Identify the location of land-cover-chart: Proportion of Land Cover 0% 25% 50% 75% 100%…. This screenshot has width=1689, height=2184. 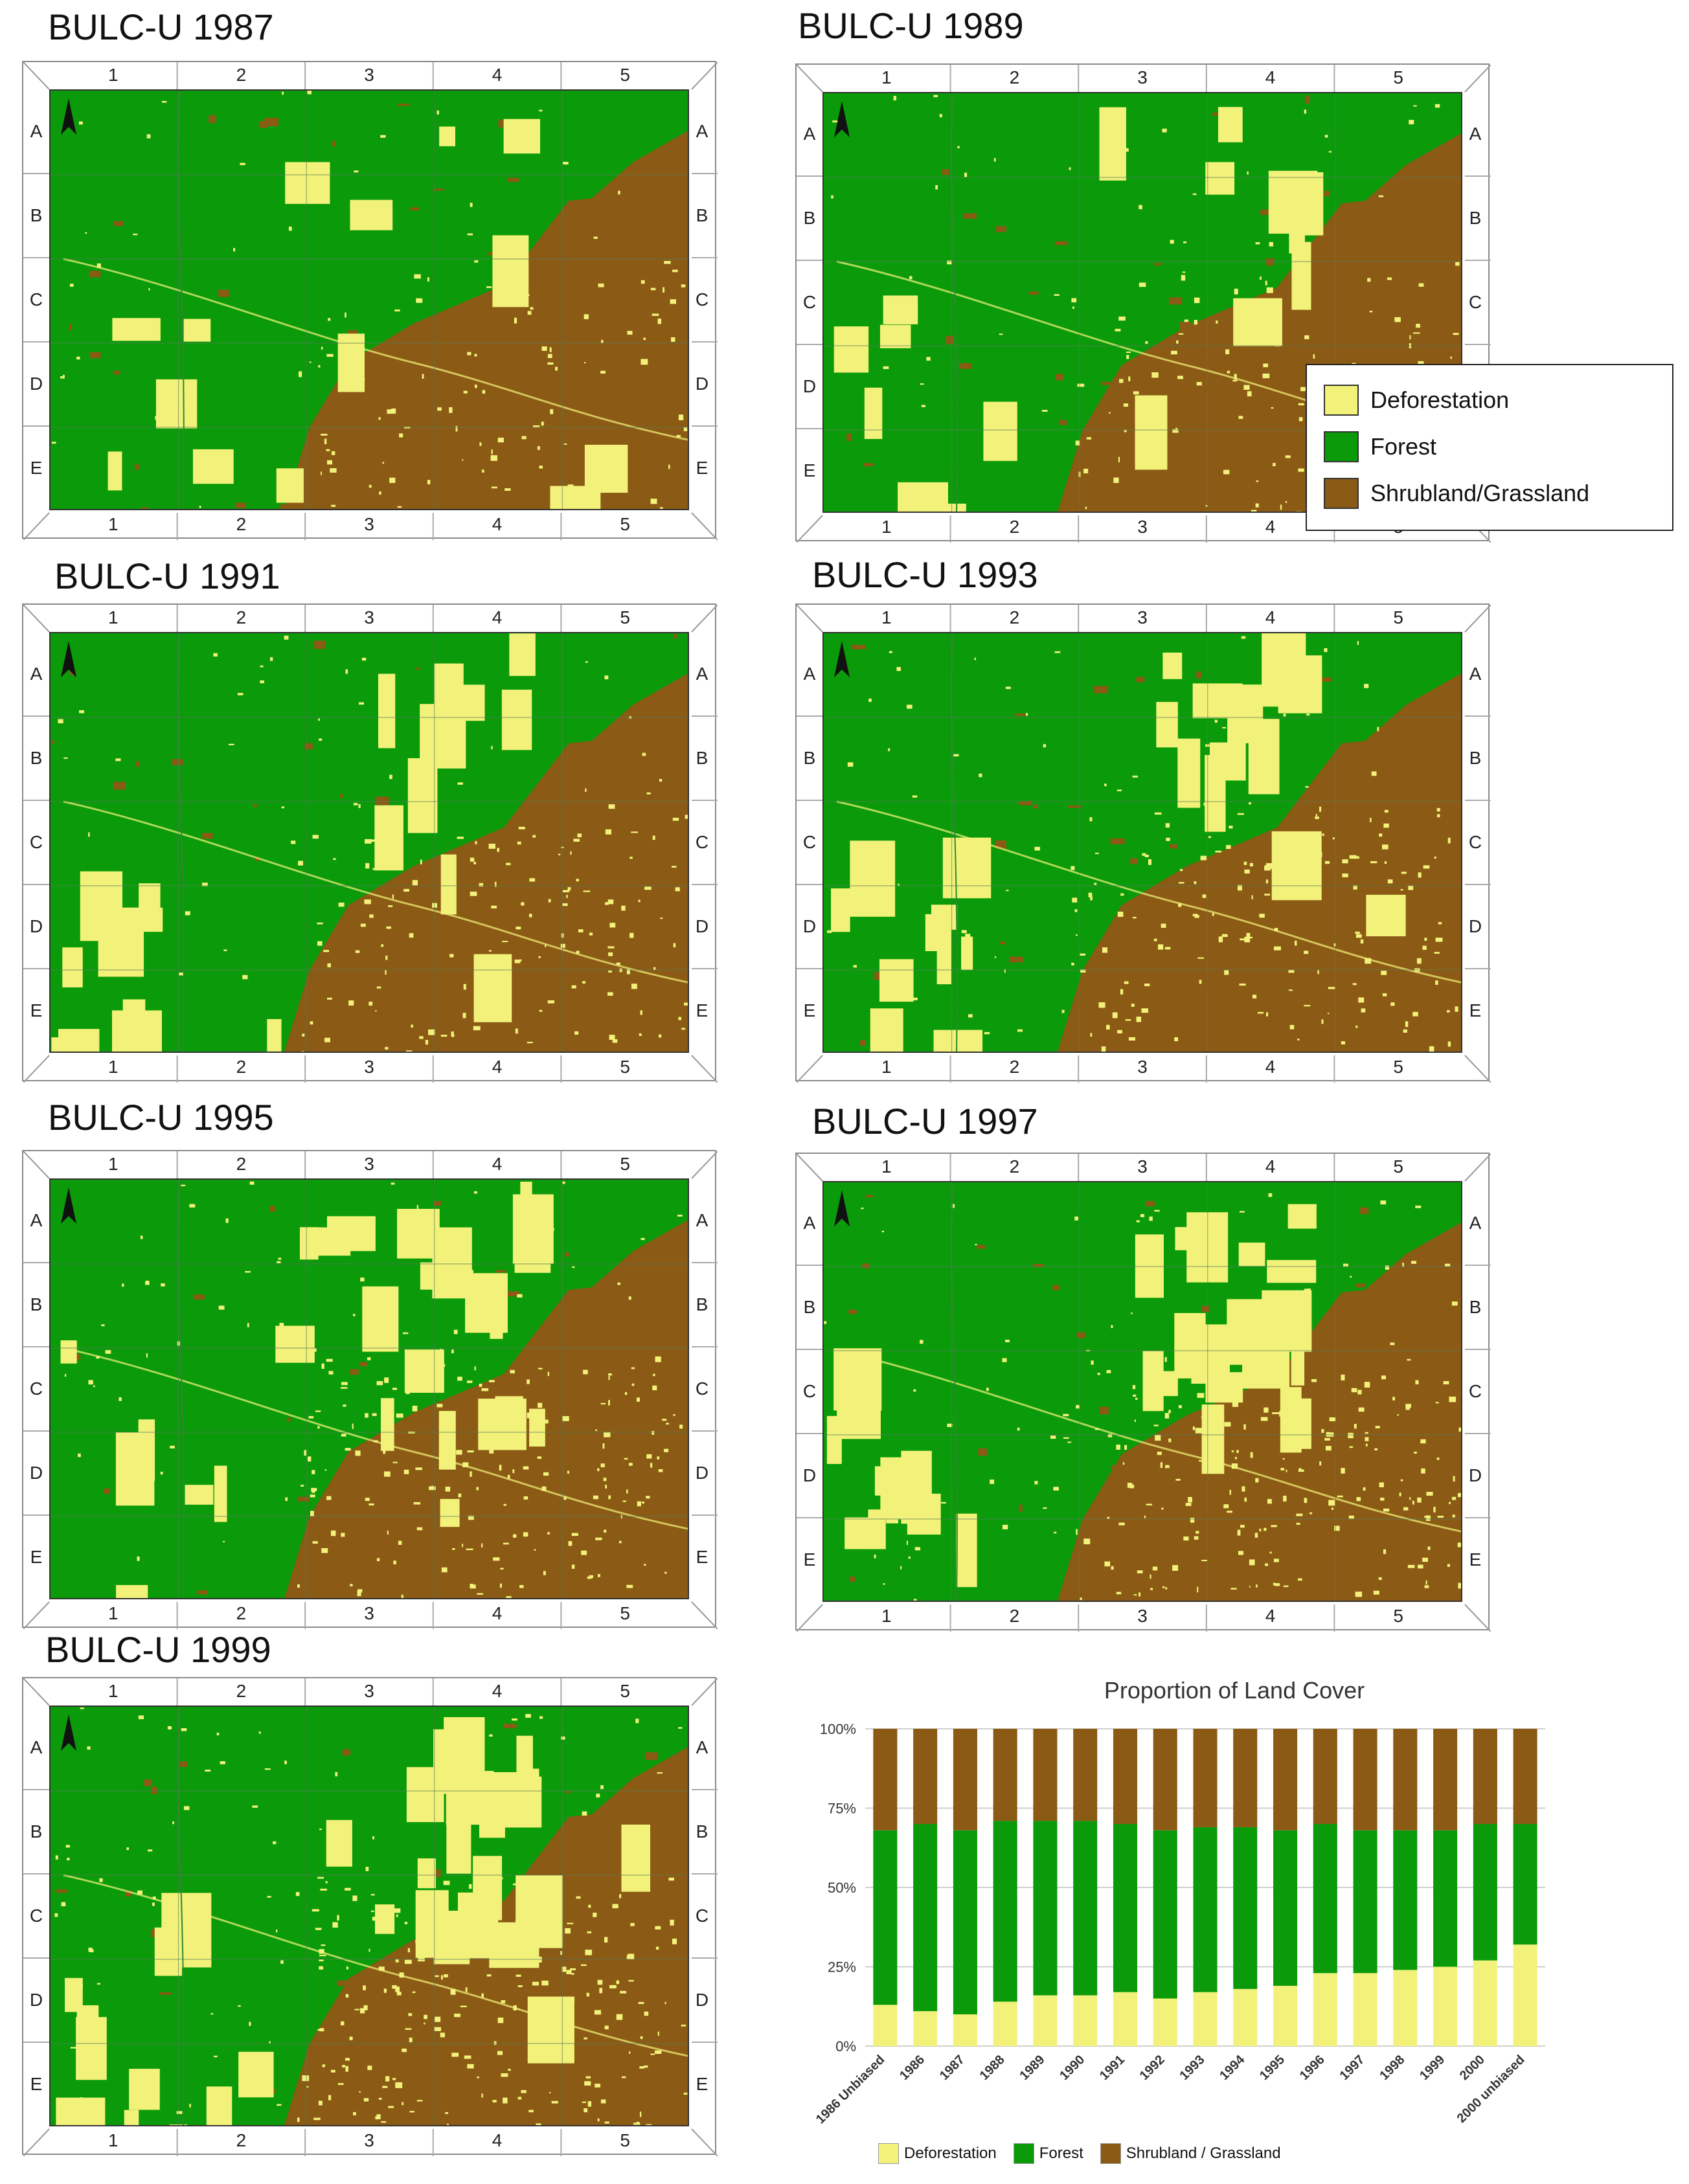
(1235, 1930).